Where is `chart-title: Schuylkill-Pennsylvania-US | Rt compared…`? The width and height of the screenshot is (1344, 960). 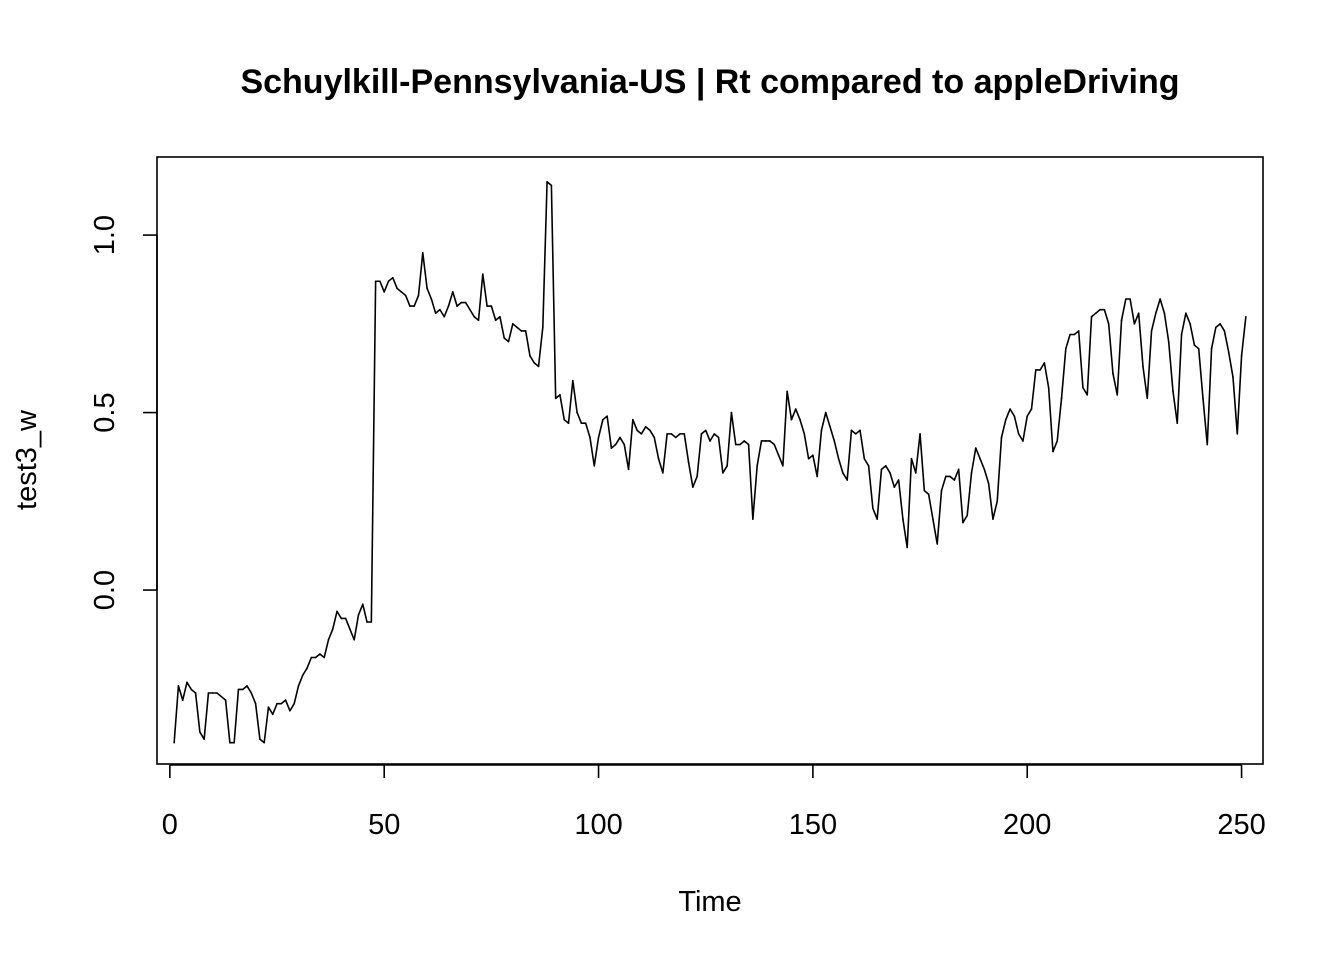
chart-title: Schuylkill-Pennsylvania-US | Rt compared… is located at coordinates (709, 82).